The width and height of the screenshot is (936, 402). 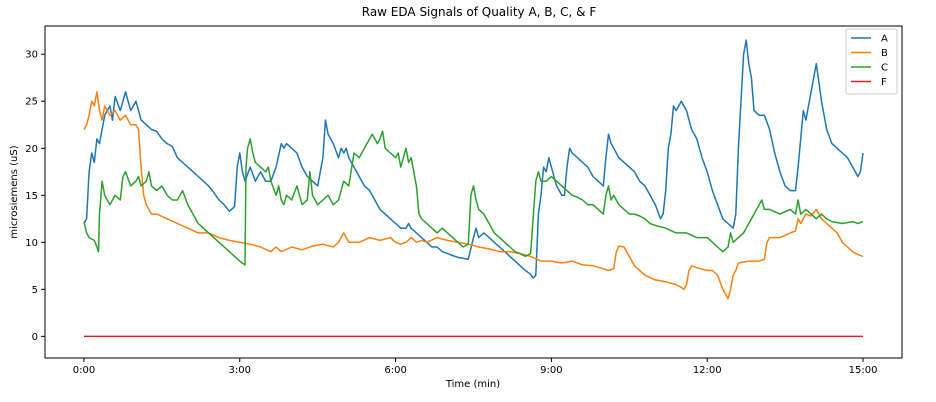 I want to click on x-axis-label: Time (min), so click(x=472, y=384).